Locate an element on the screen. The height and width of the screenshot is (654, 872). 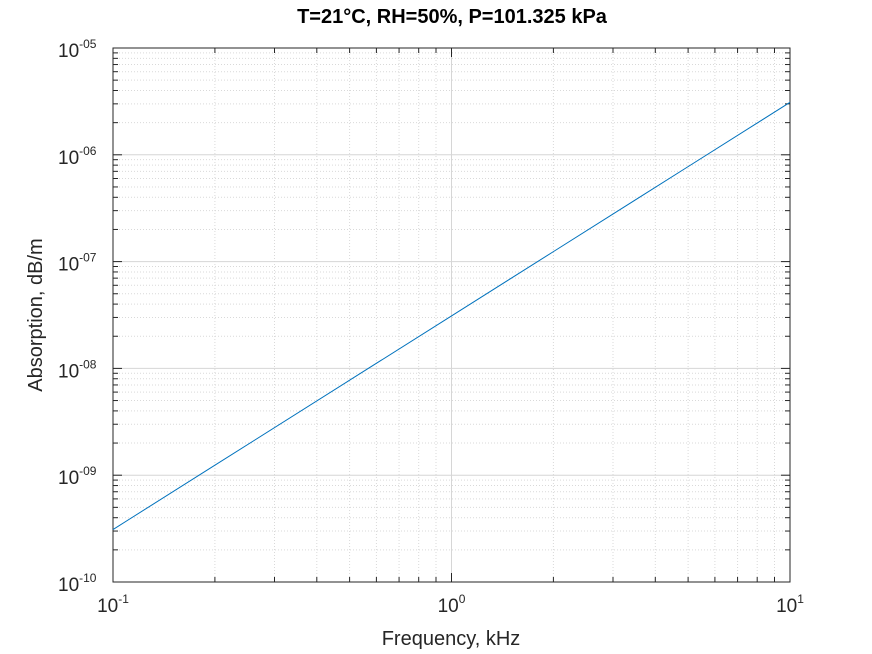
x-tick-labels: 10⁻¹ 10⁰ 10¹ is located at coordinates (450, 604).